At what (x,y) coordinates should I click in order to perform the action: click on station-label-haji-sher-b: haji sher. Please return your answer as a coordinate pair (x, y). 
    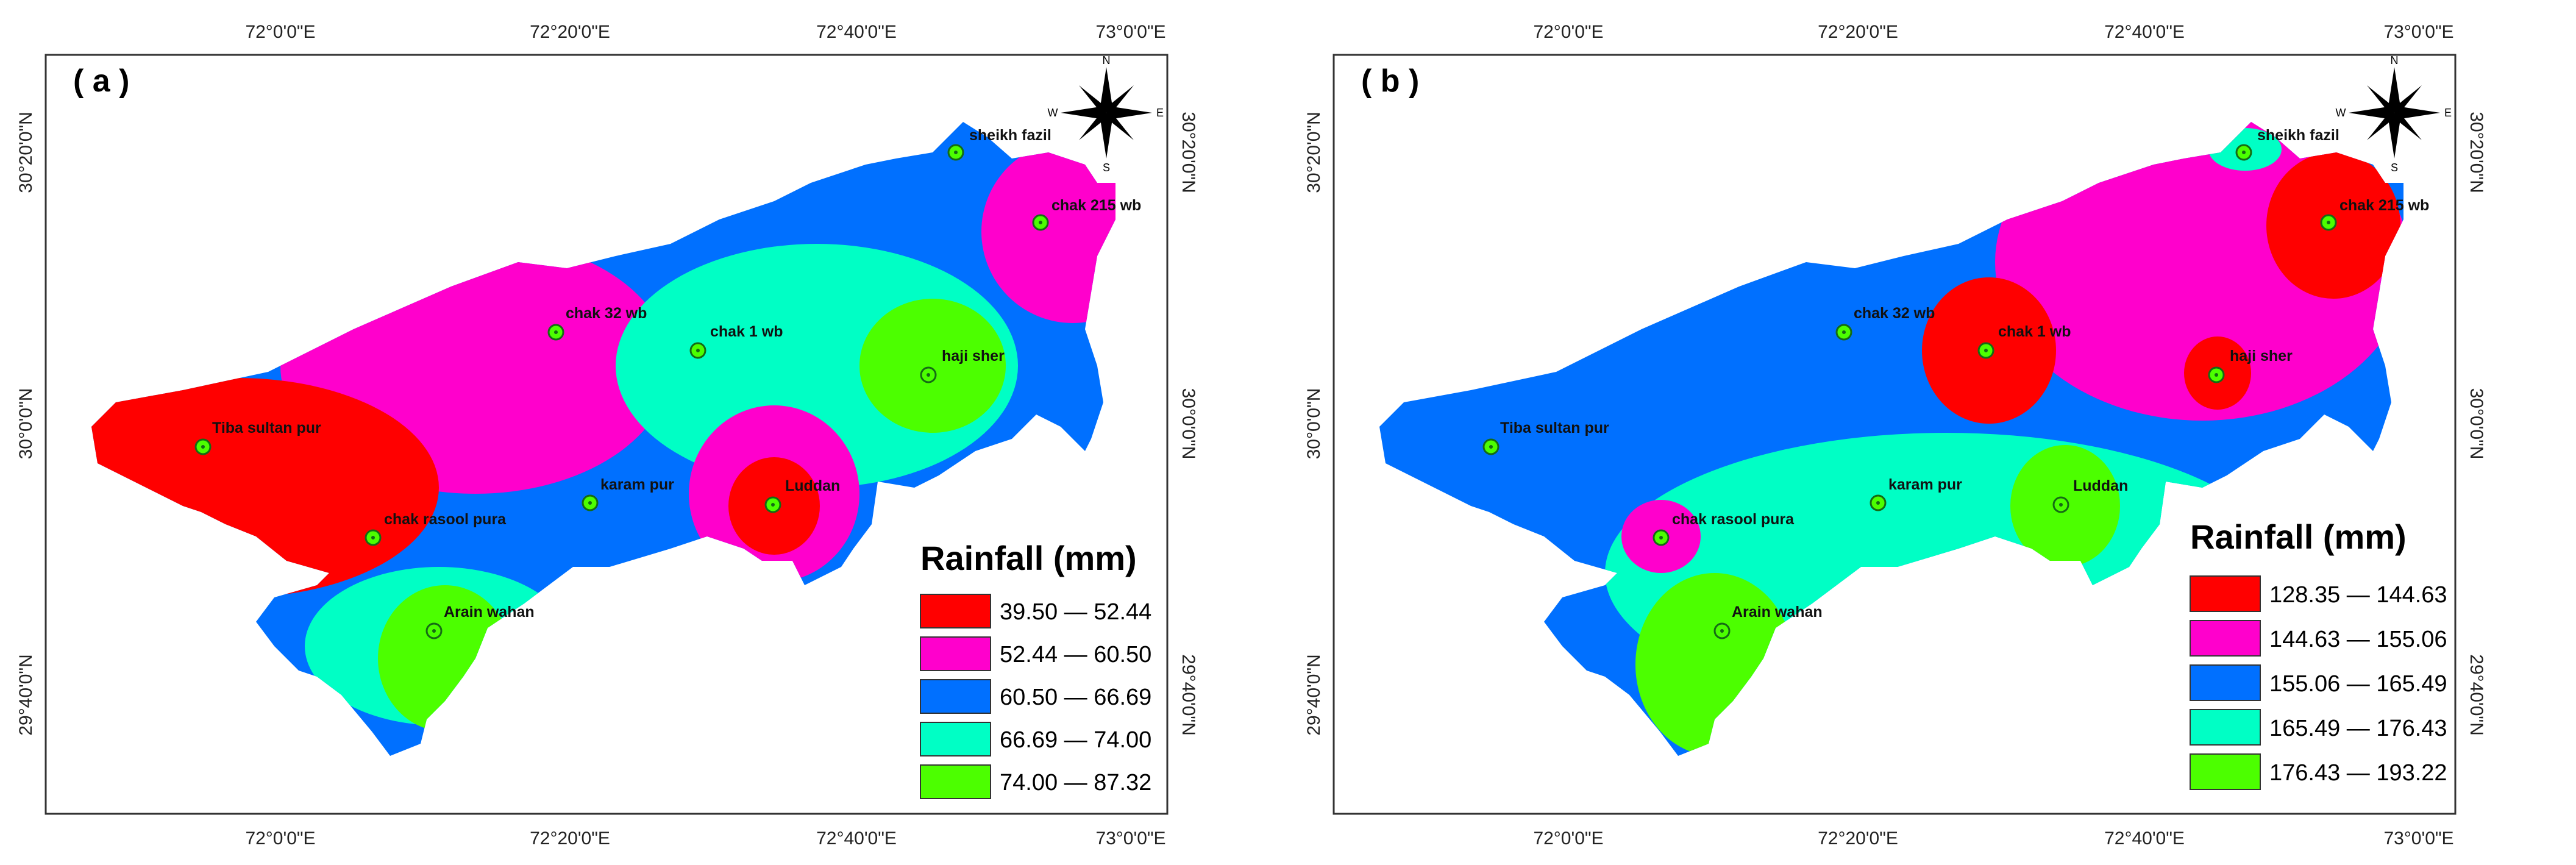
    Looking at the image, I should click on (2261, 356).